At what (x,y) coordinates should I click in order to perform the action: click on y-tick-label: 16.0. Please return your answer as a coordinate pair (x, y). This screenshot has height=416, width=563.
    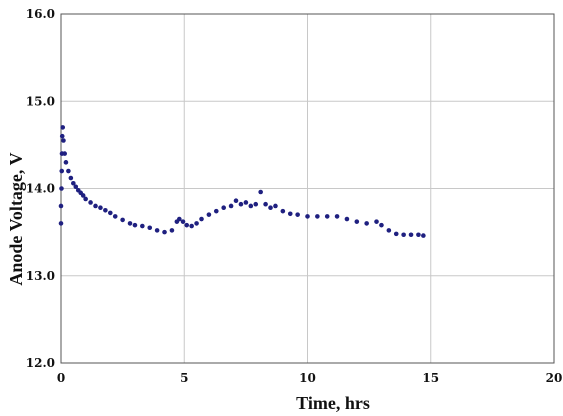
    Looking at the image, I should click on (40, 14).